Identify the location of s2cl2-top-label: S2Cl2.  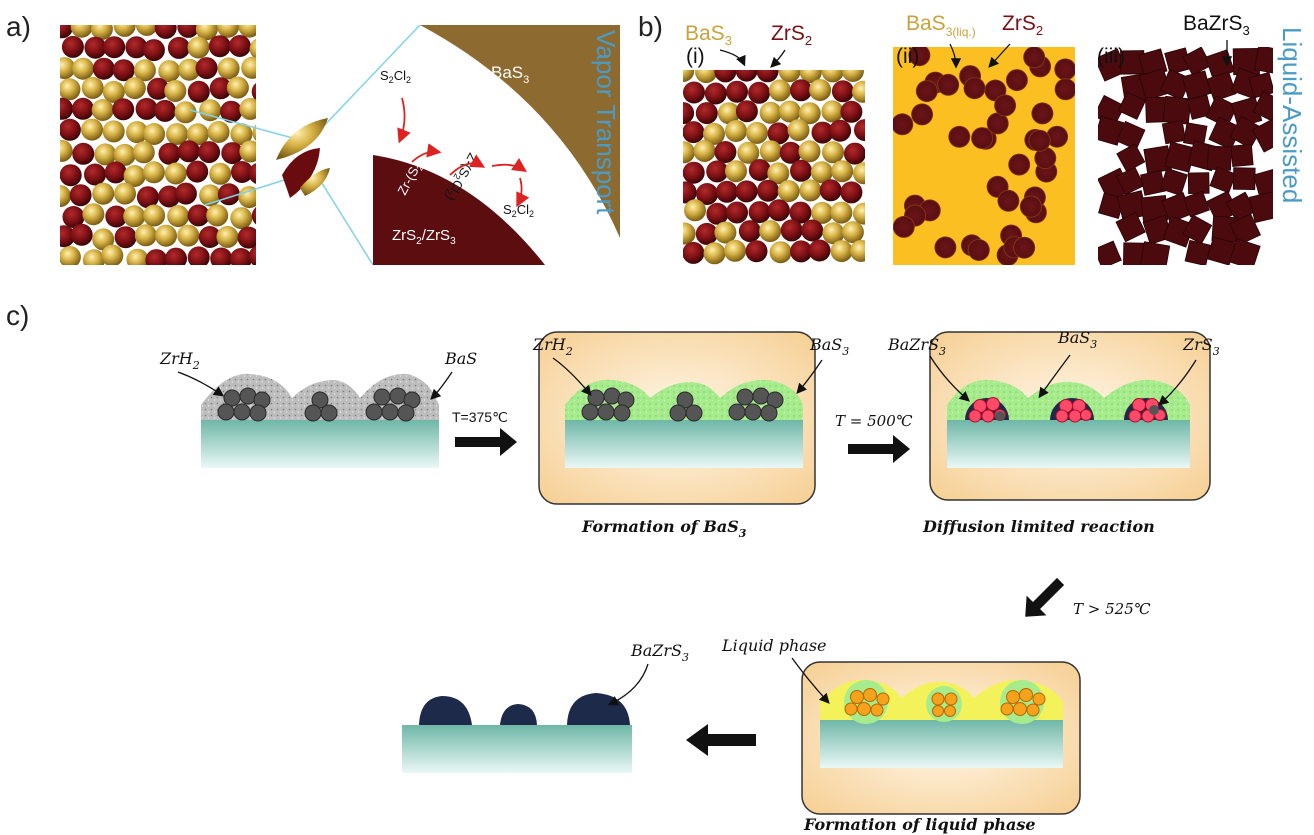
(395, 76).